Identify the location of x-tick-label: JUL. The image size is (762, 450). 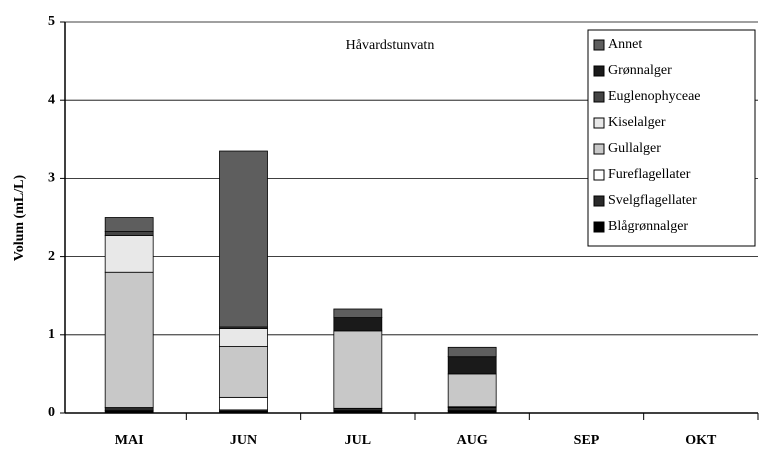
(358, 440).